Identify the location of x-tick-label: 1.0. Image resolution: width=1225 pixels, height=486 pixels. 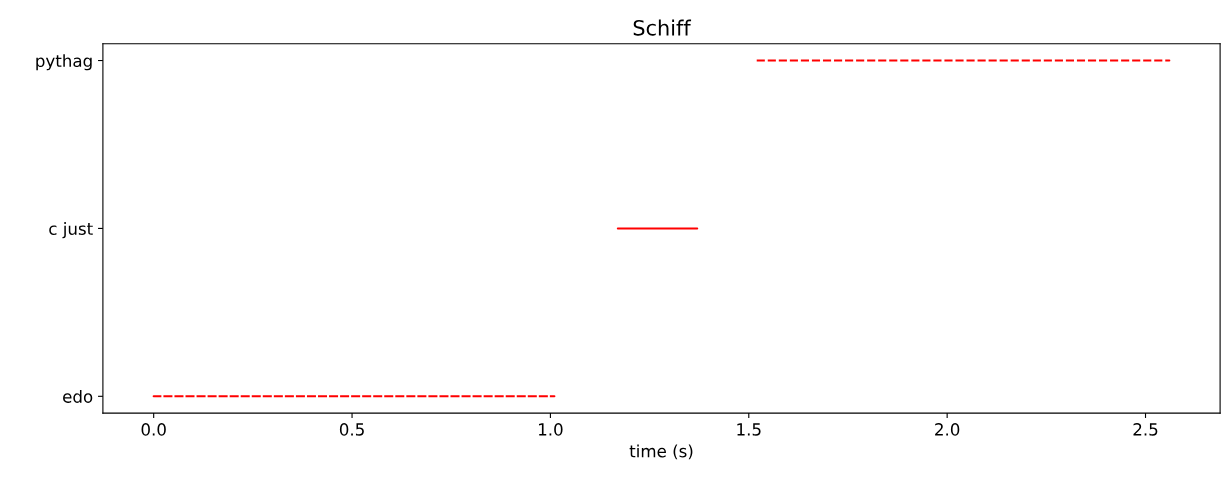
(550, 429).